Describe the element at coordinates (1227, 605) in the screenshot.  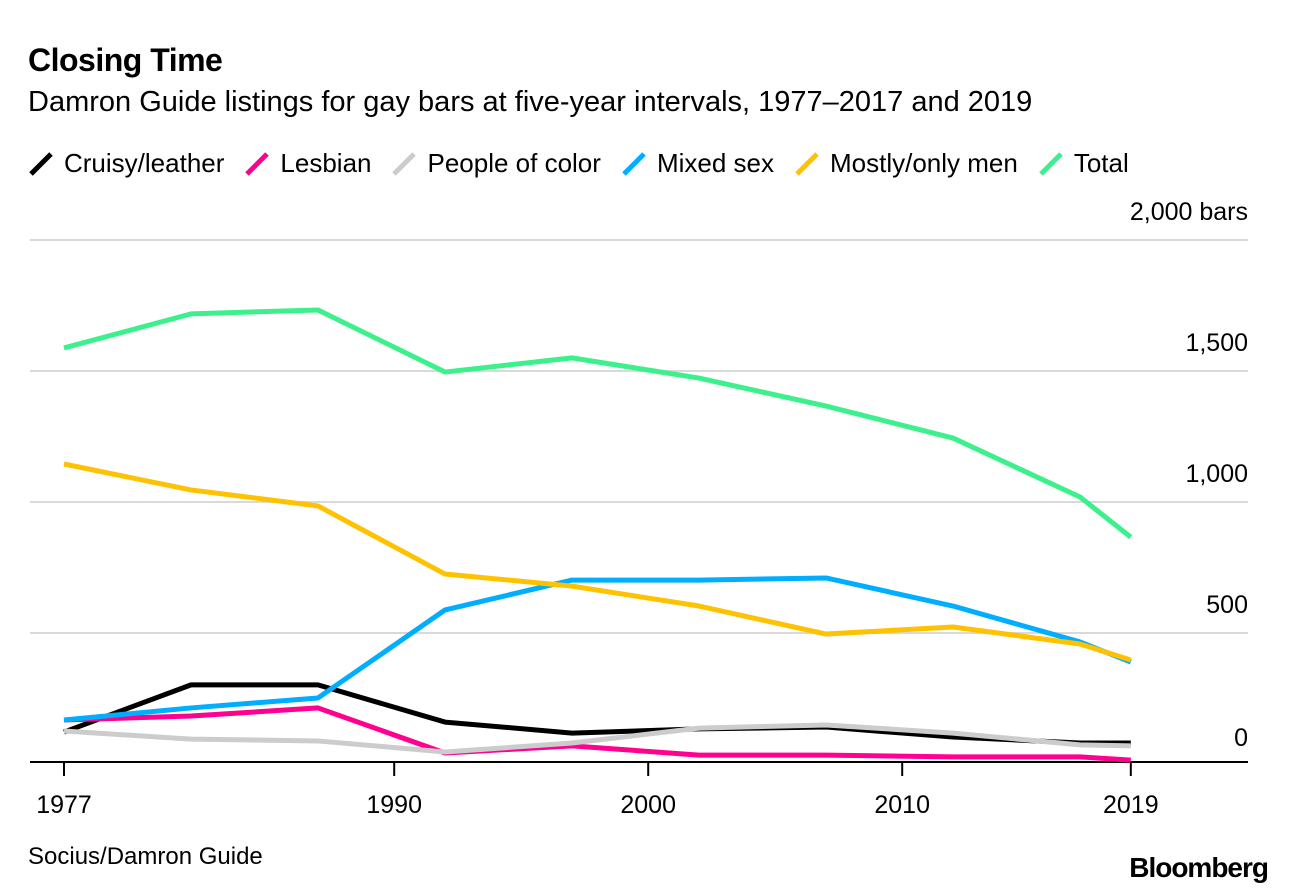
I see `y-tick-label: 500` at that location.